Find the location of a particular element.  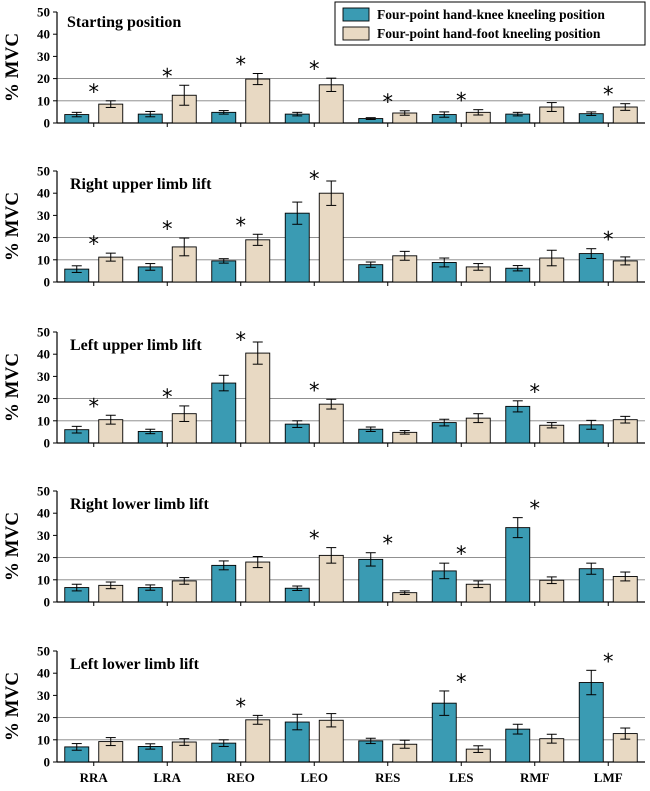

legend-swatch-foot is located at coordinates (356, 33).